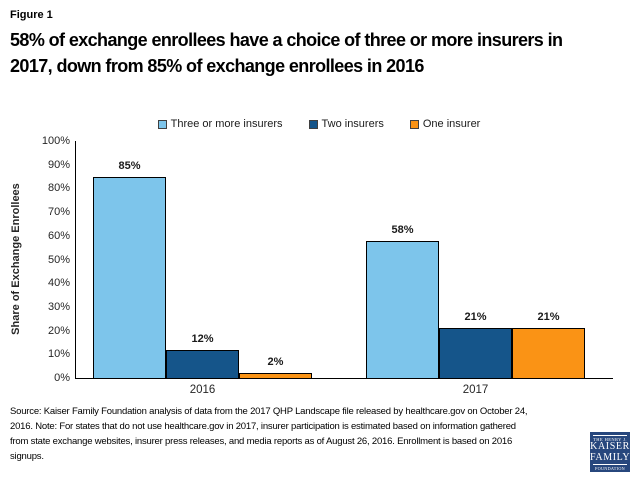 This screenshot has height=479, width=638. Describe the element at coordinates (58, 235) in the screenshot. I see `y-tick-60: 60%` at that location.